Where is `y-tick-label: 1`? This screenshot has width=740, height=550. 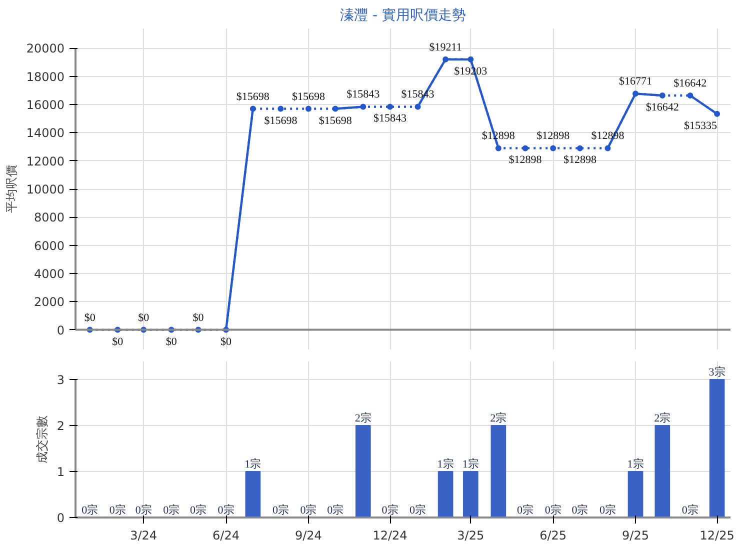
y-tick-label: 1 is located at coordinates (60, 471).